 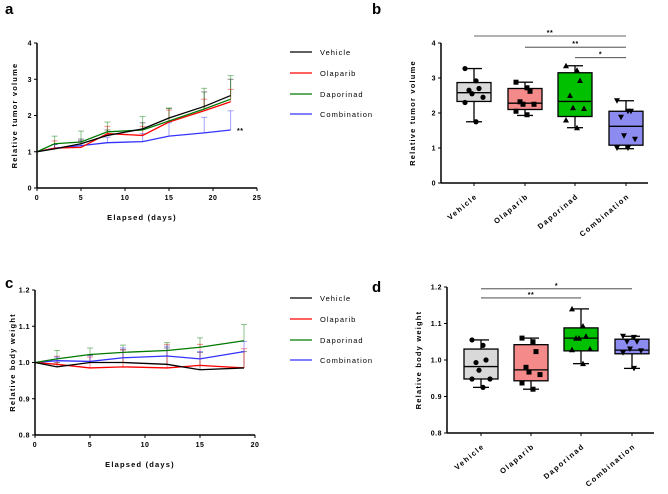 I want to click on panel-label: b, so click(x=376, y=9).